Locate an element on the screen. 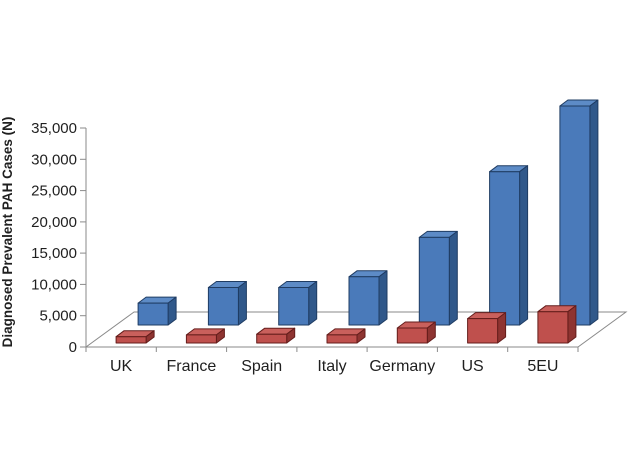 The height and width of the screenshot is (473, 630). x-axis: UK France Spain Italy Germany US 5EU is located at coordinates (332, 361).